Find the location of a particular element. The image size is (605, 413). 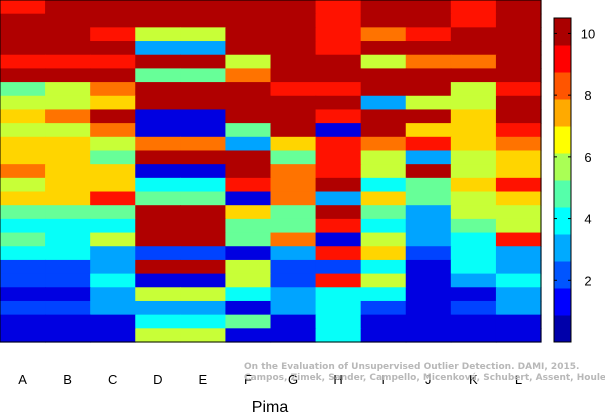

x-tick-label: L is located at coordinates (518, 379).